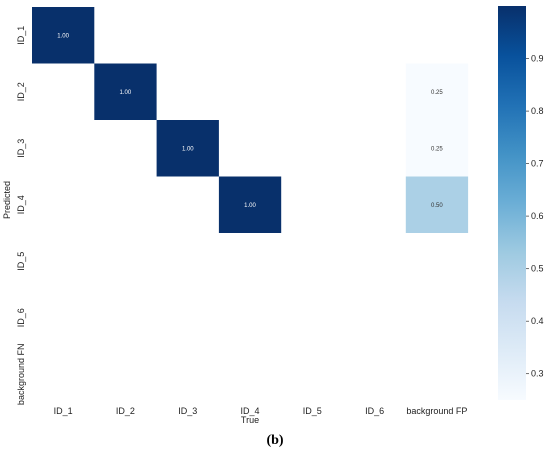  Describe the element at coordinates (21, 148) in the screenshot. I see `y-tick-label: ID_3` at that location.